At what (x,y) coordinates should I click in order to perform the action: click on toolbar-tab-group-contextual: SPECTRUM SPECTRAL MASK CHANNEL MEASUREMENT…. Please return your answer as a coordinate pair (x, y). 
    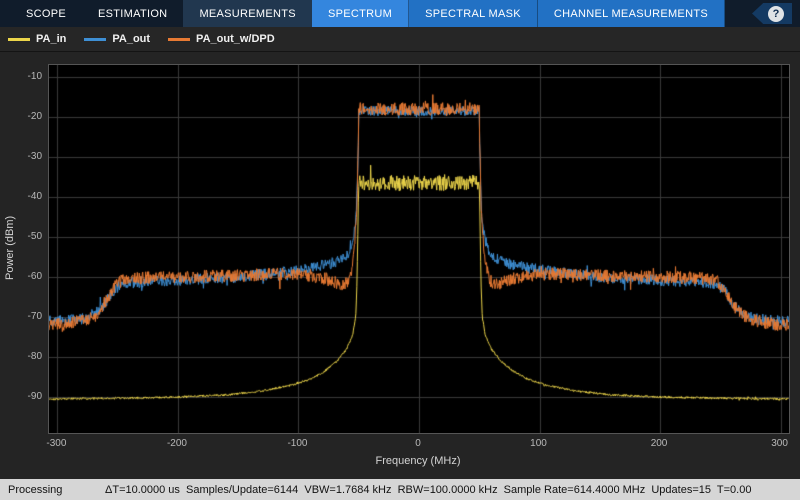
    Looking at the image, I should click on (518, 13).